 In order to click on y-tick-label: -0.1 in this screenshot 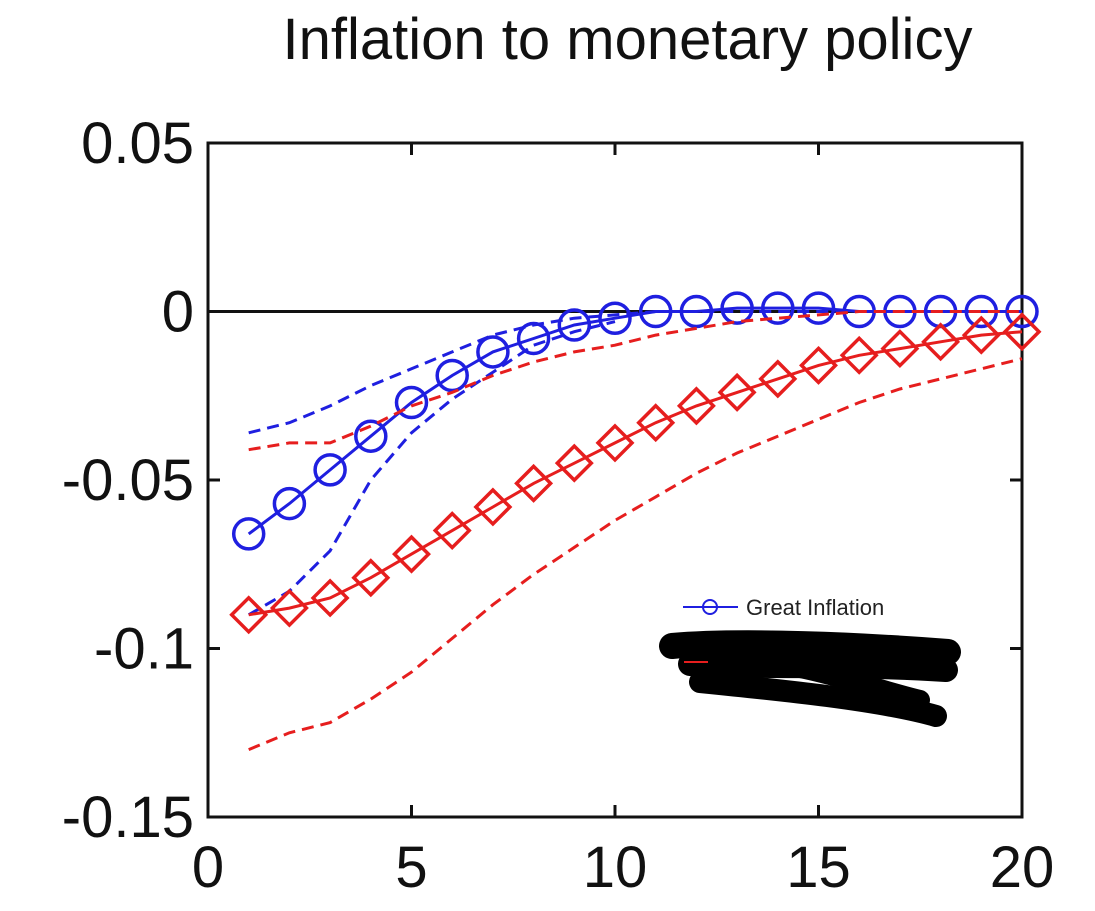, I will do `click(144, 649)`.